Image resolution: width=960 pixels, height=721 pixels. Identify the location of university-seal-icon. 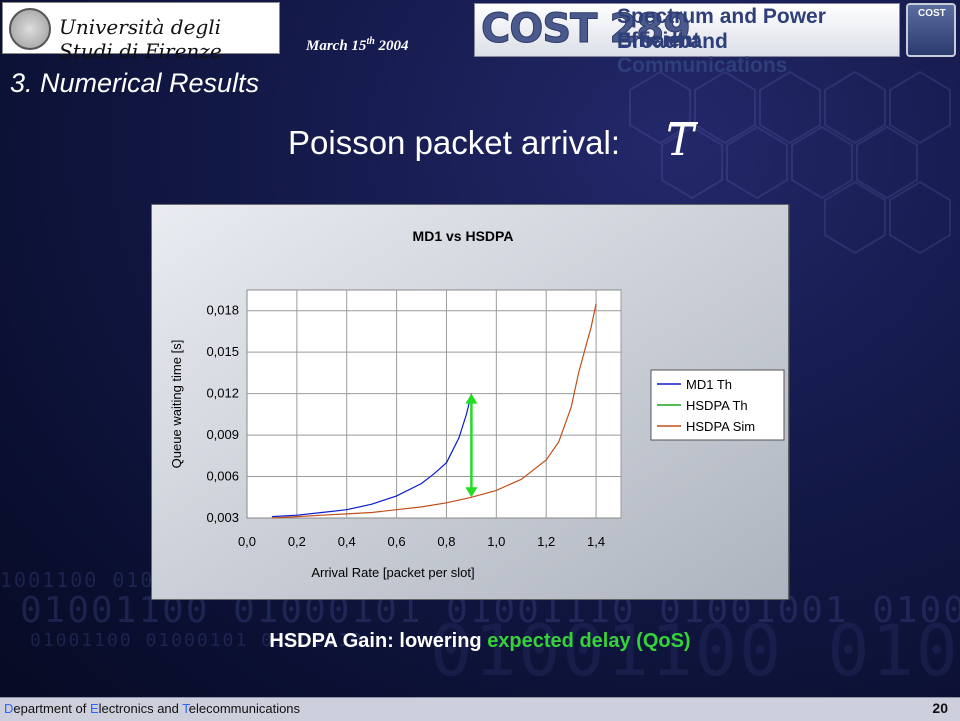
(30, 29).